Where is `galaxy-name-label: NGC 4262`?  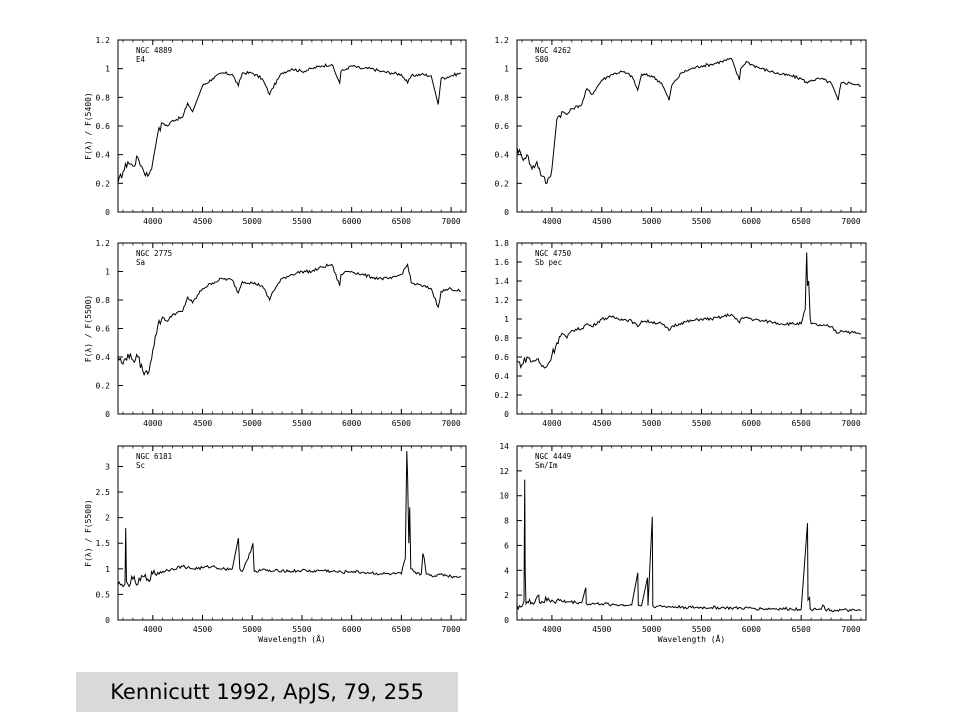 galaxy-name-label: NGC 4262 is located at coordinates (553, 50).